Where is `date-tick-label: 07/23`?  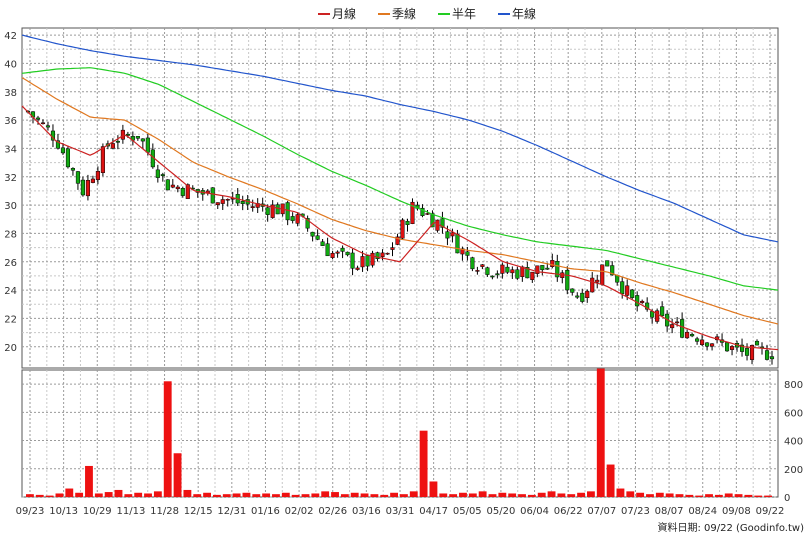
date-tick-label: 07/23 is located at coordinates (635, 511).